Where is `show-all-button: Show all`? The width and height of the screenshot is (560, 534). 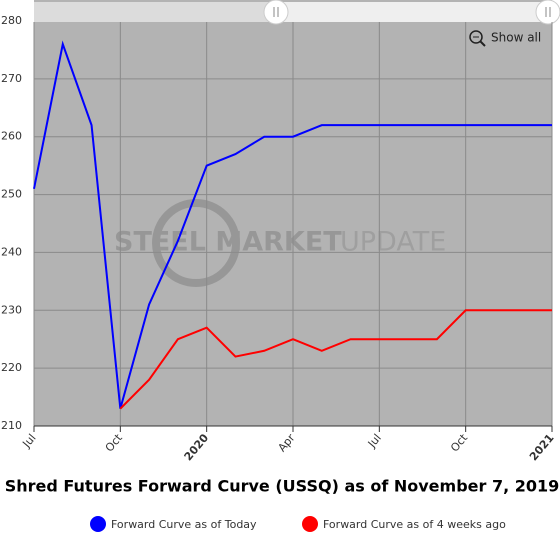 show-all-button: Show all is located at coordinates (505, 38).